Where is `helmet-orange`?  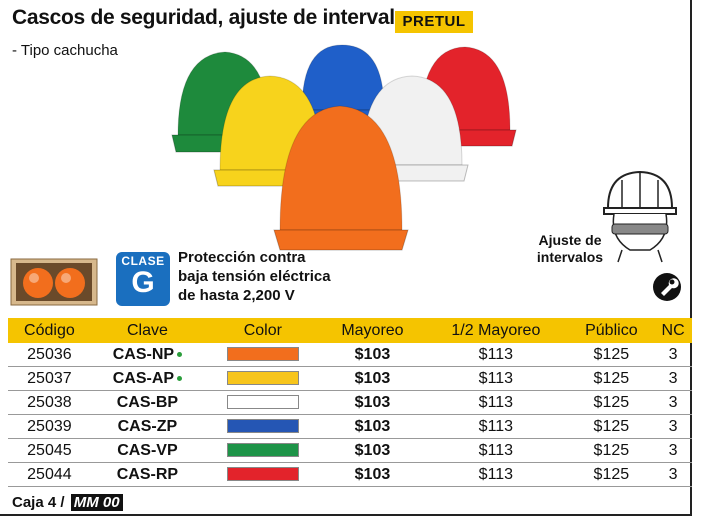 helmet-orange is located at coordinates (341, 178).